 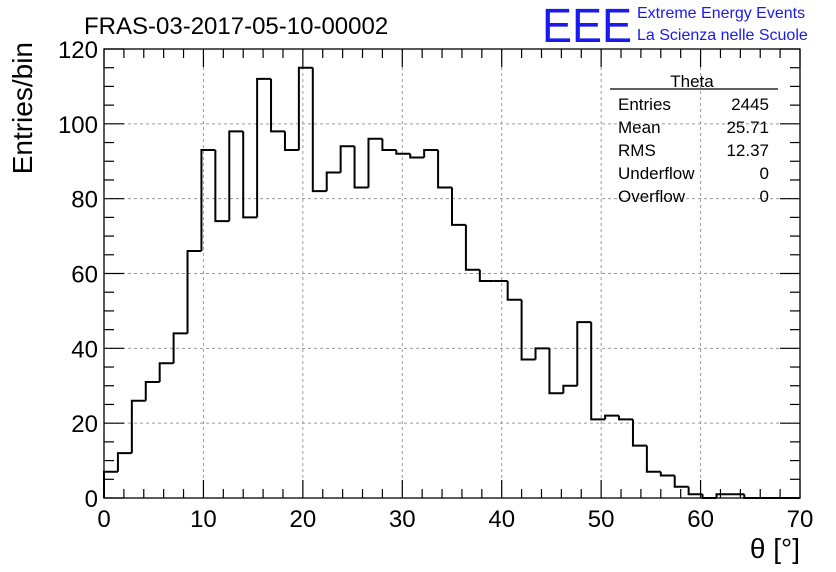 What do you see at coordinates (747, 150) in the screenshot?
I see `stats-row-value: 12.37` at bounding box center [747, 150].